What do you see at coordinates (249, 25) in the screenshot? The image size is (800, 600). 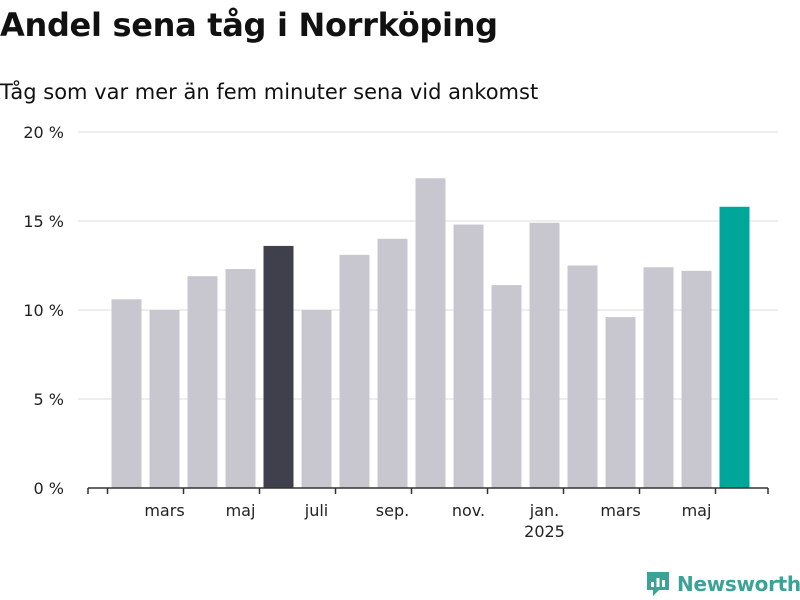 I see `chart-title: Andel sena tåg i Norrköping` at bounding box center [249, 25].